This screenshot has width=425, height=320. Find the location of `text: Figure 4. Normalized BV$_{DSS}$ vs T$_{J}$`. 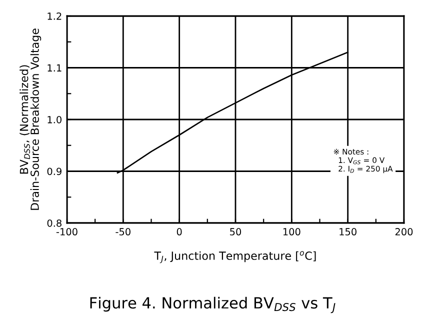

text: Figure 4. Normalized BV$_{DSS}$ vs T$_{J}$ is located at coordinates (213, 305).